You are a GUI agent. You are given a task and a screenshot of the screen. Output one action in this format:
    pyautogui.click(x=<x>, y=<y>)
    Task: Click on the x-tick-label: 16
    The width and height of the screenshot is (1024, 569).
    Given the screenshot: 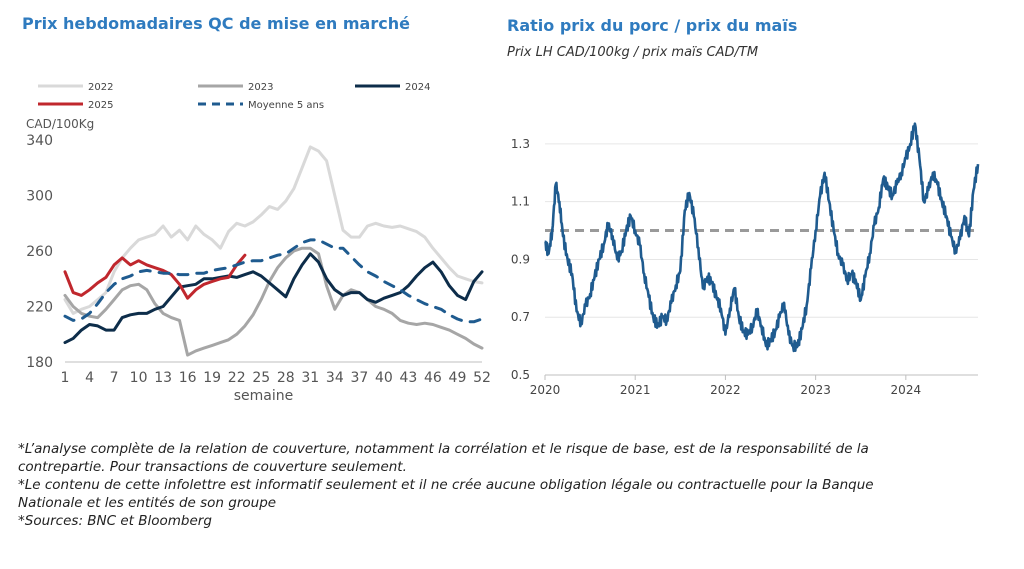 What is the action you would take?
    pyautogui.click(x=188, y=378)
    